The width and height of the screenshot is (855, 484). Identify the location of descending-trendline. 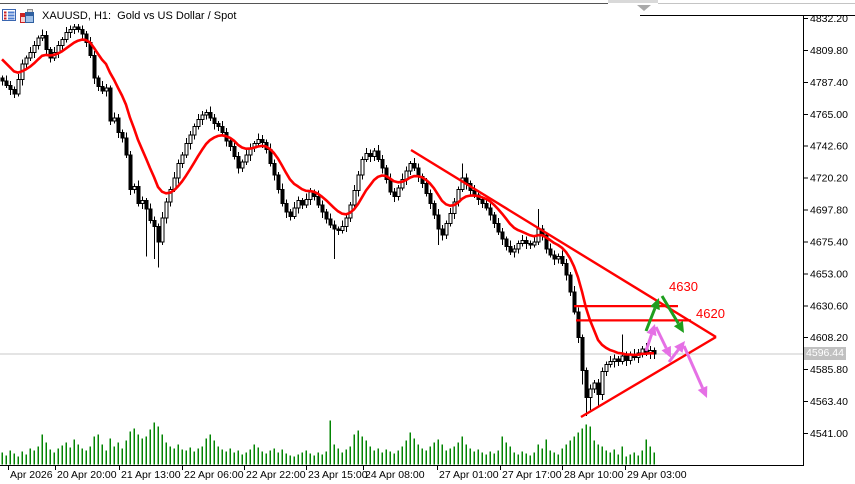
(563, 243).